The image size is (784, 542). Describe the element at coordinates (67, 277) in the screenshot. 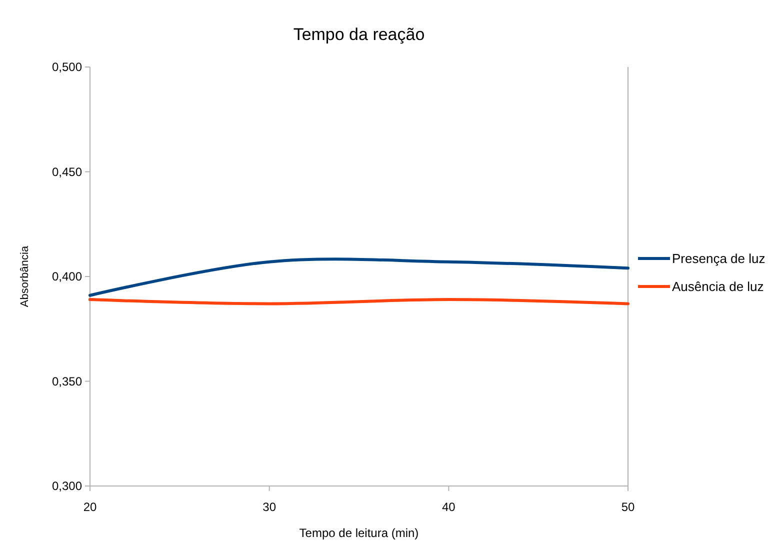

I see `y-tick-label: 0,400` at that location.